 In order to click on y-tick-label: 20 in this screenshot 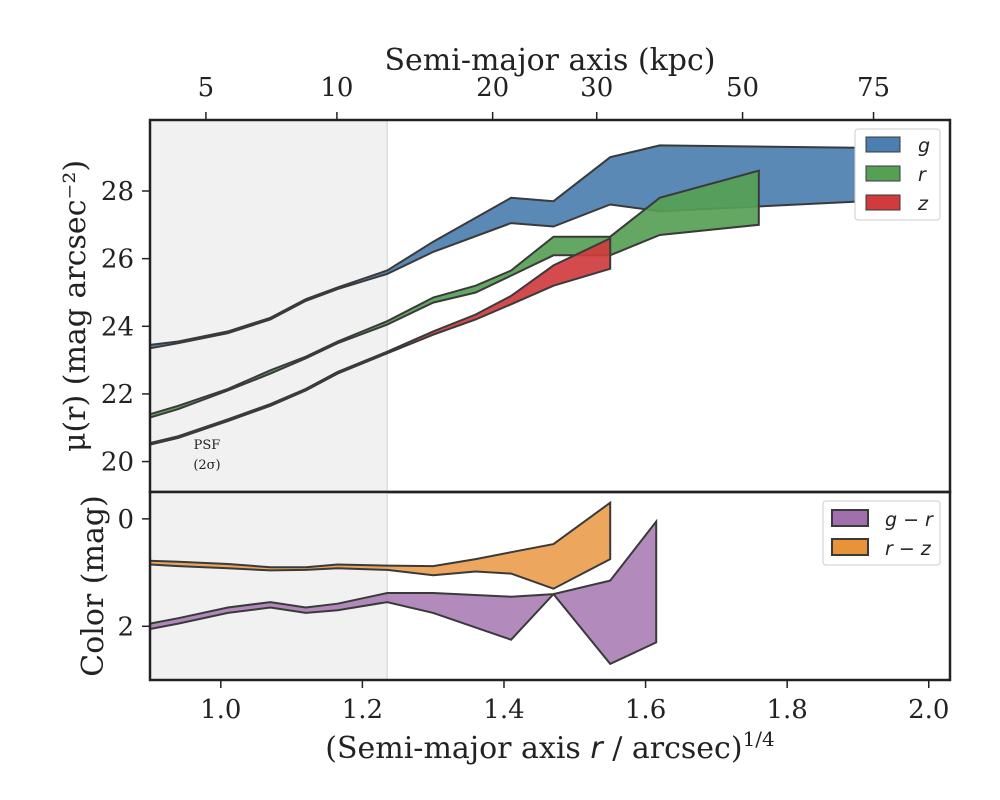, I will do `click(117, 463)`.